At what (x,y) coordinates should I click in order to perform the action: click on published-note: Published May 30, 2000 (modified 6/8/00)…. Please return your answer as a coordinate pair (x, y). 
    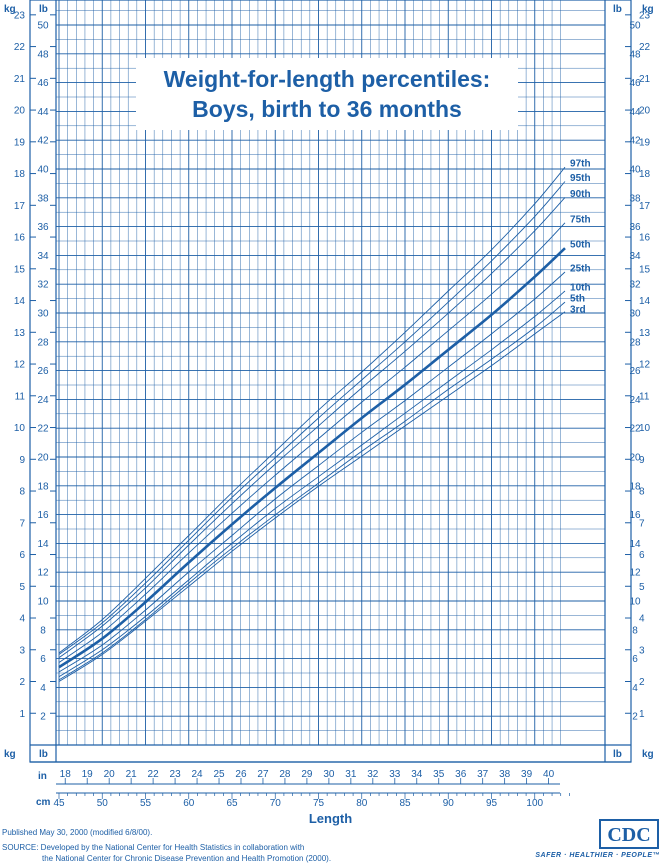
    Looking at the image, I should click on (77, 832).